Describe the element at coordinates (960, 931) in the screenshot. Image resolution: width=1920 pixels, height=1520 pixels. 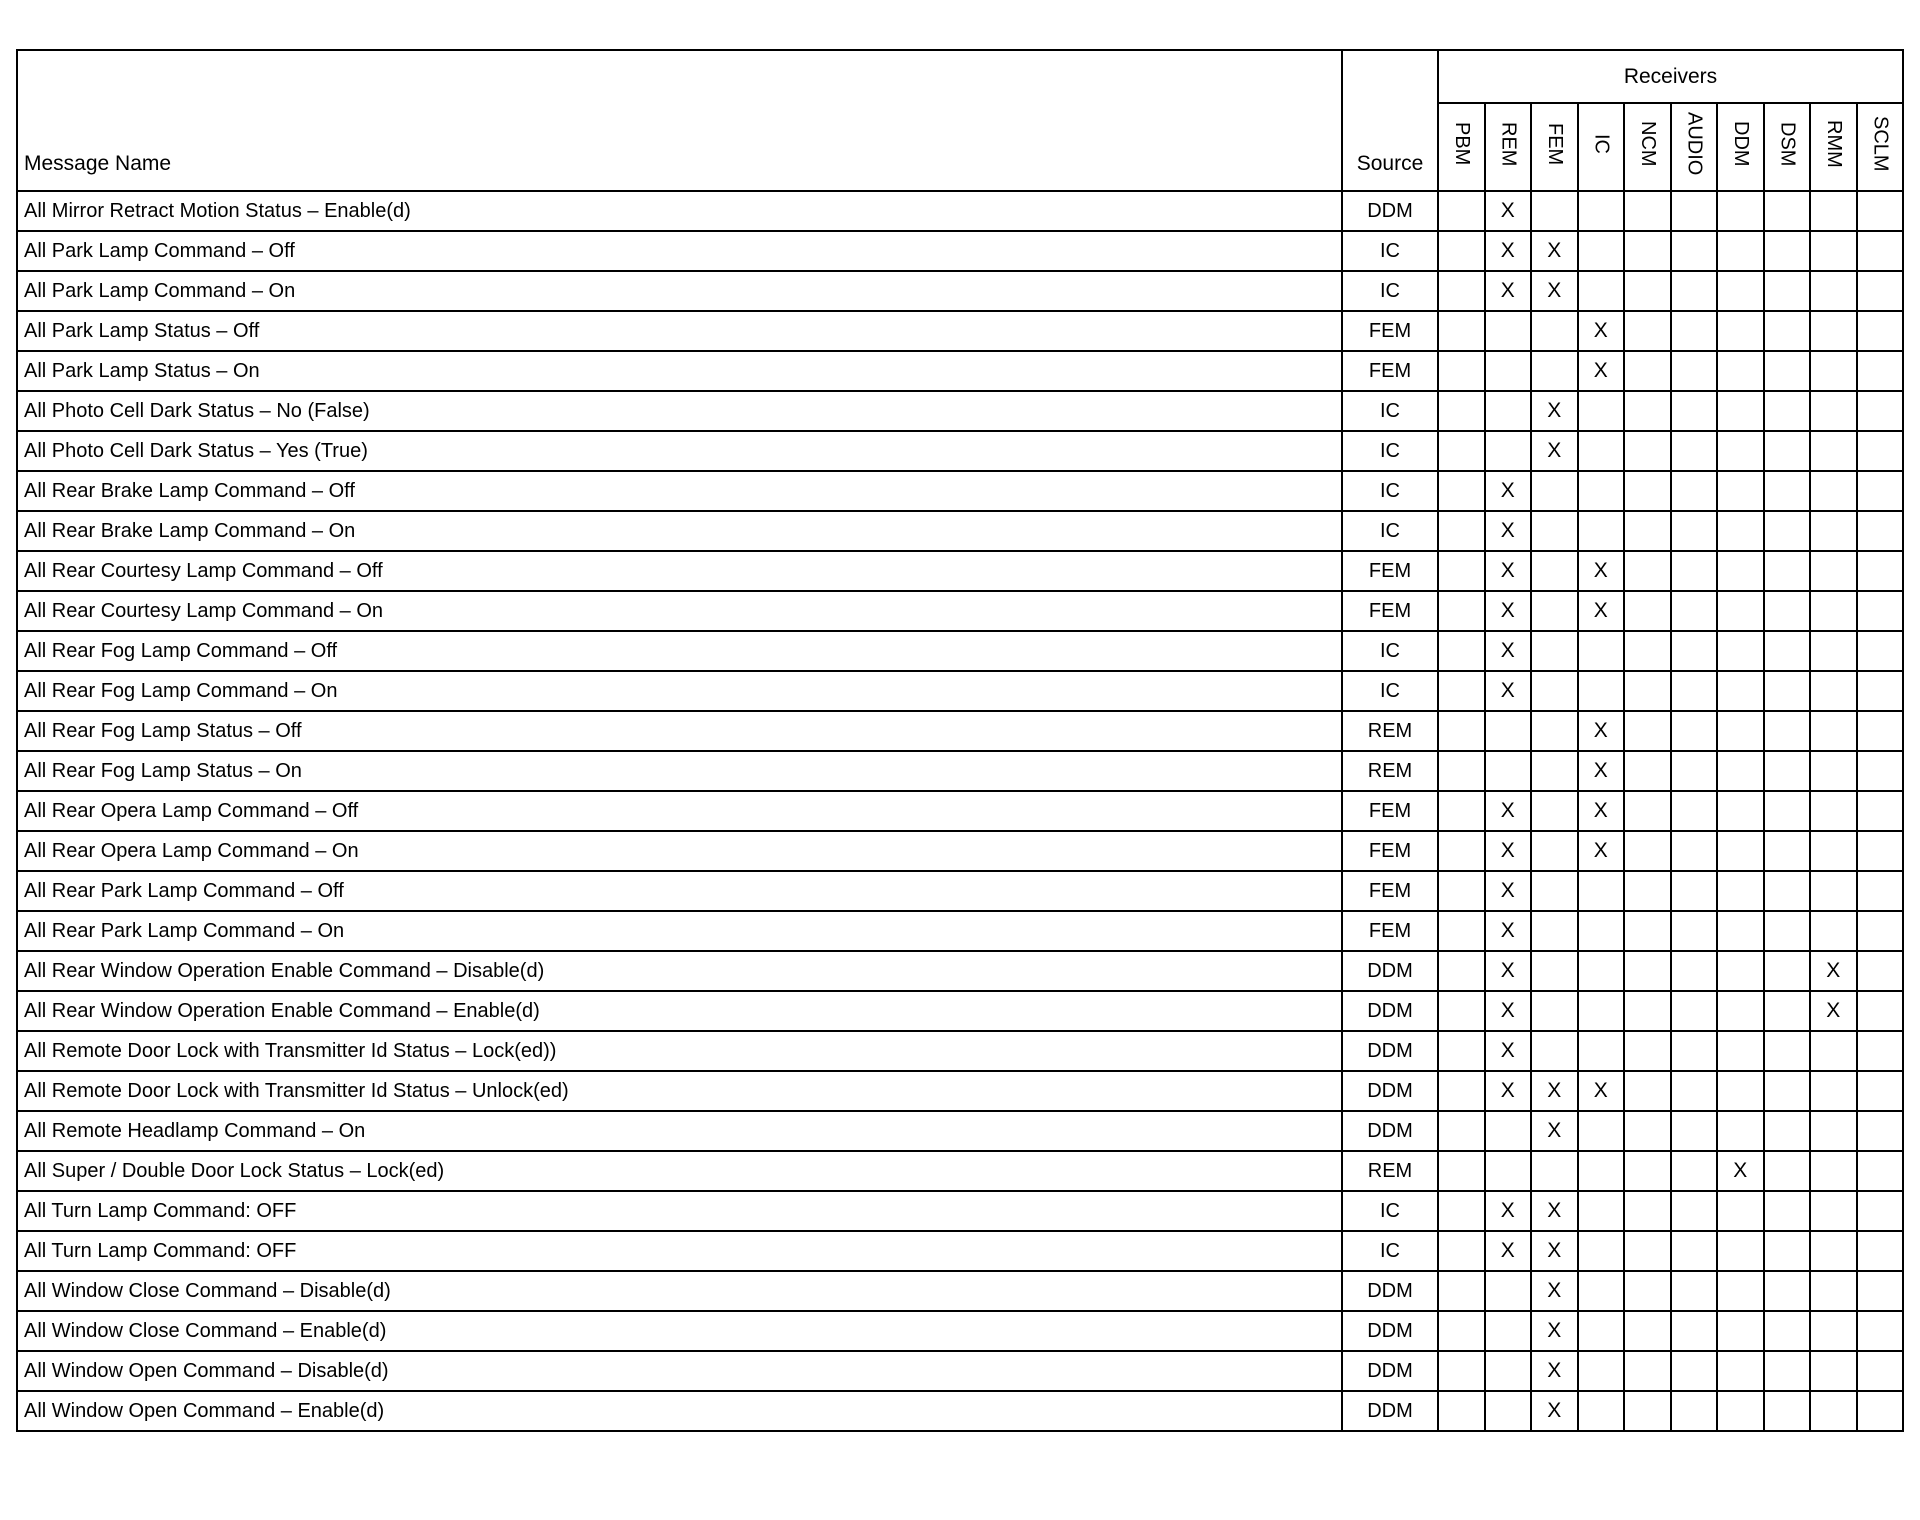
I see `table-row: All Rear Park Lamp Command – On FEM X` at that location.